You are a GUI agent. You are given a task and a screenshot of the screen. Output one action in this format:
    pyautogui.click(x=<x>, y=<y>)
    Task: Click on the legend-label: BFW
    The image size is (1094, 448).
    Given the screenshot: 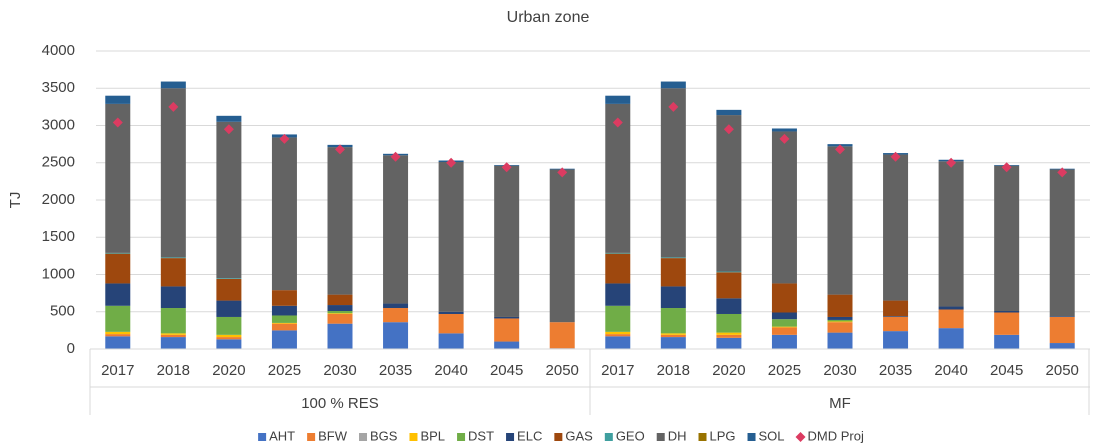 What is the action you would take?
    pyautogui.click(x=333, y=435)
    